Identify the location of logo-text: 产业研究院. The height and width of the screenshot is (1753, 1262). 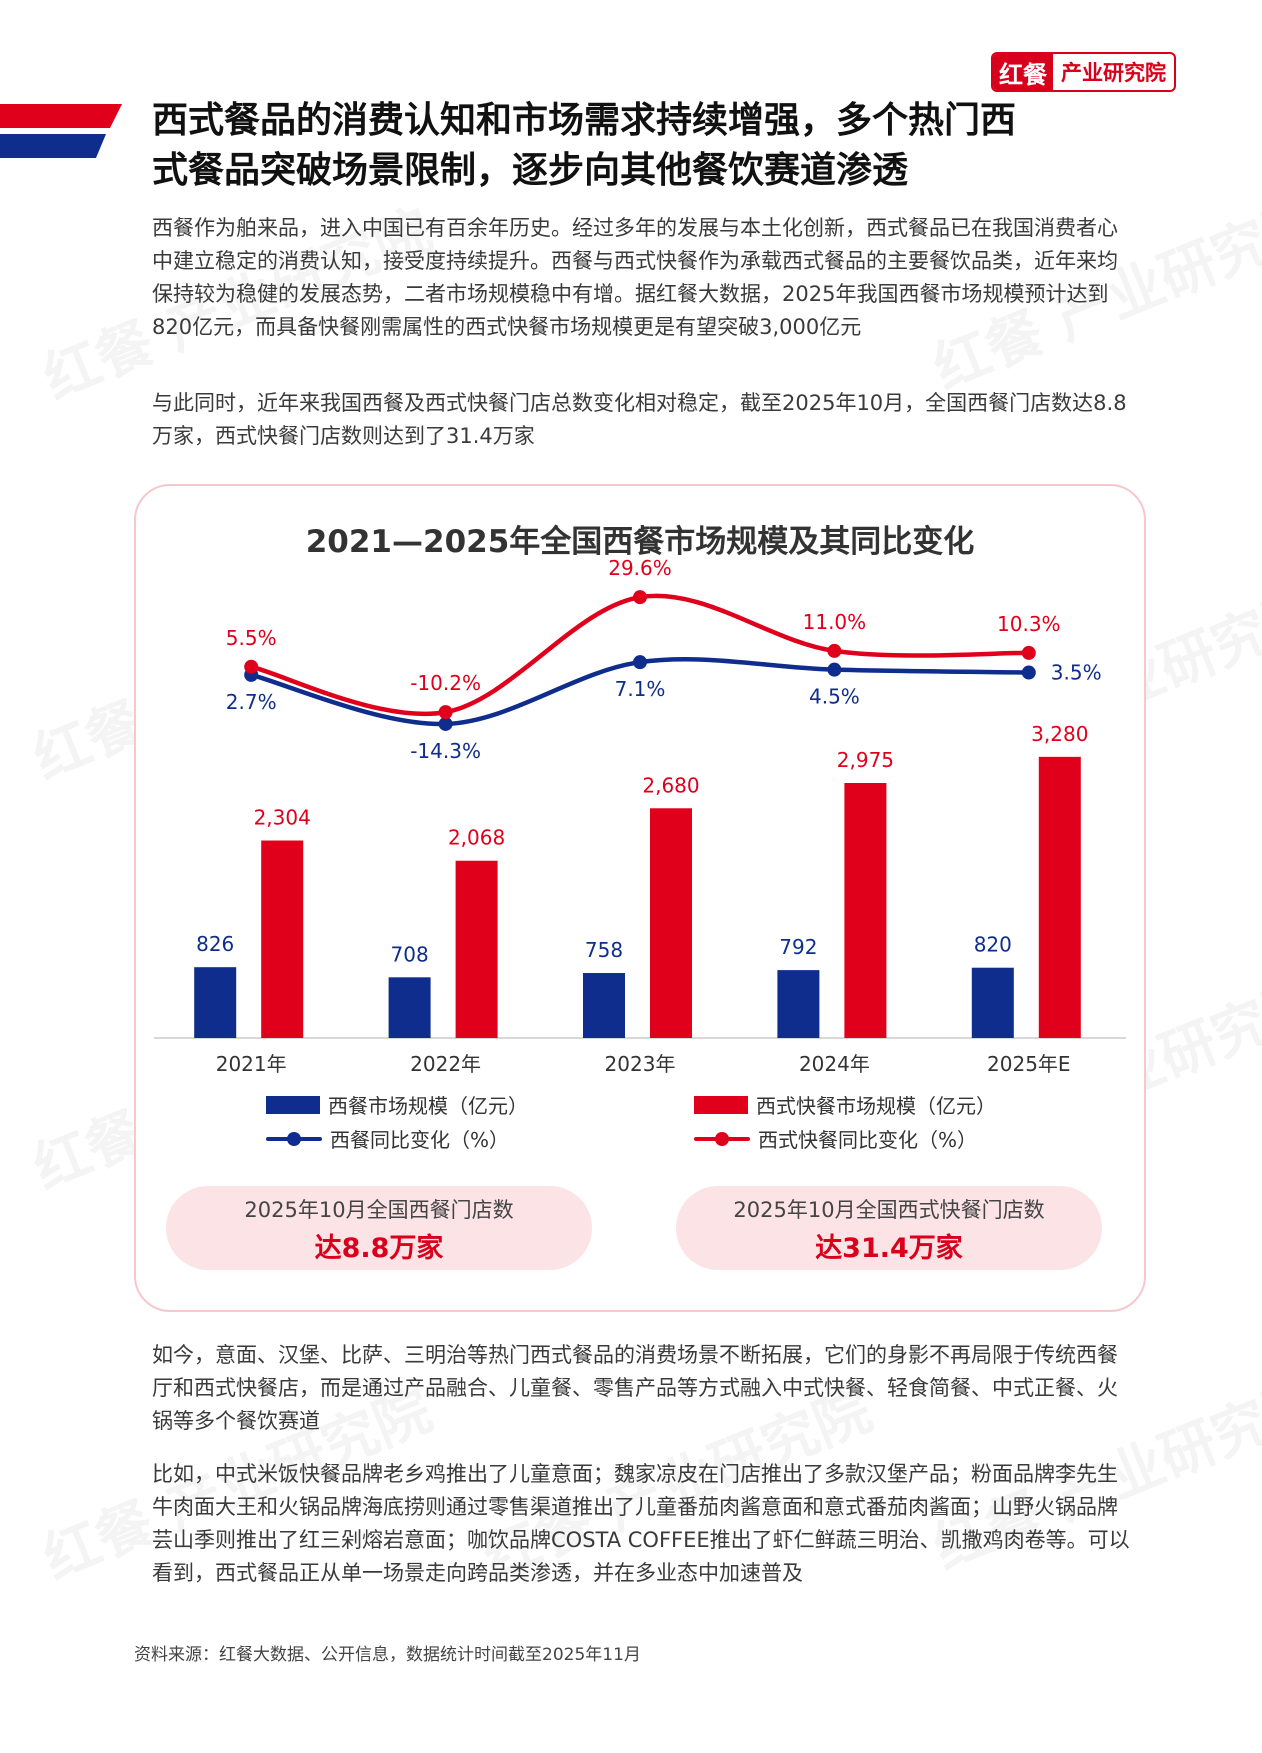
(1113, 73).